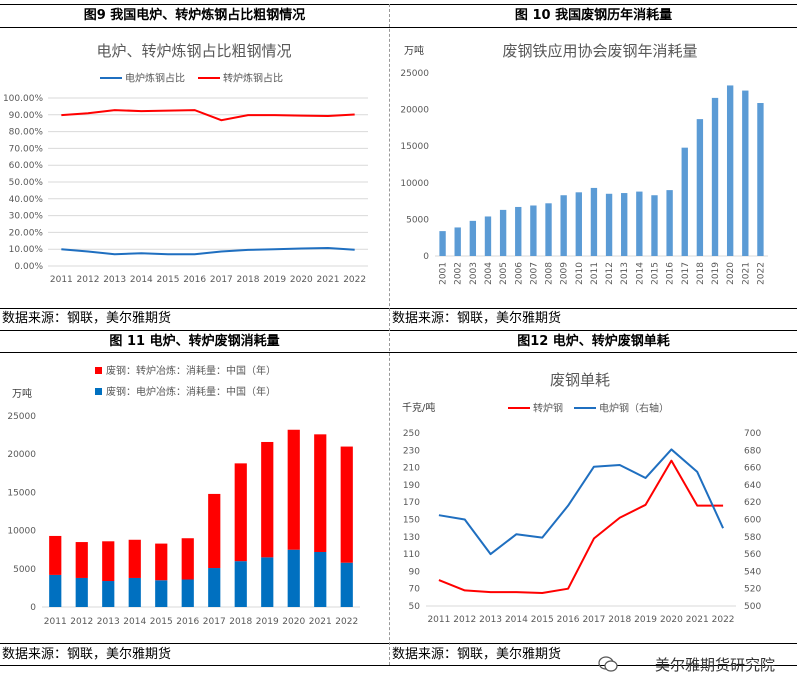  I want to click on y-tick-label-left: 50, so click(415, 607).